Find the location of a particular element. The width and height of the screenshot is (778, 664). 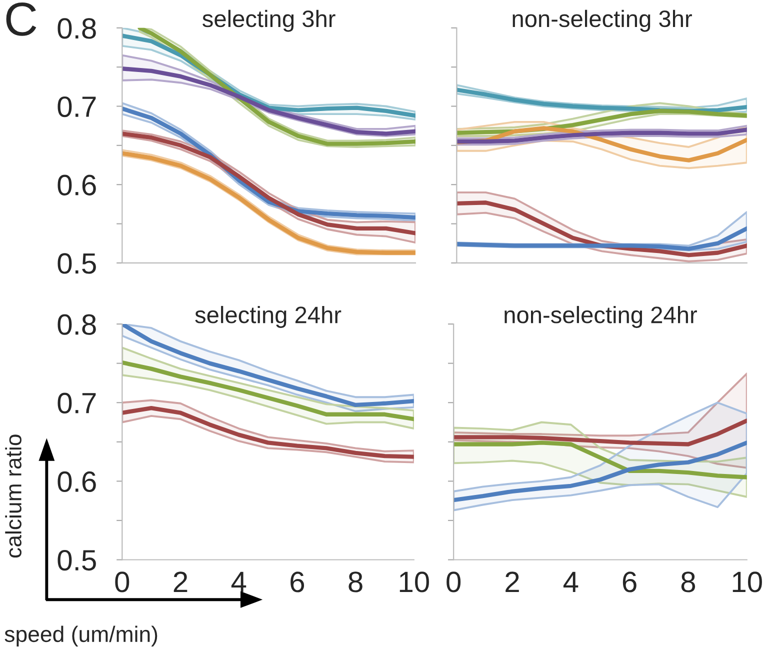

x-axis-title: speed (um/min) is located at coordinates (81, 636).